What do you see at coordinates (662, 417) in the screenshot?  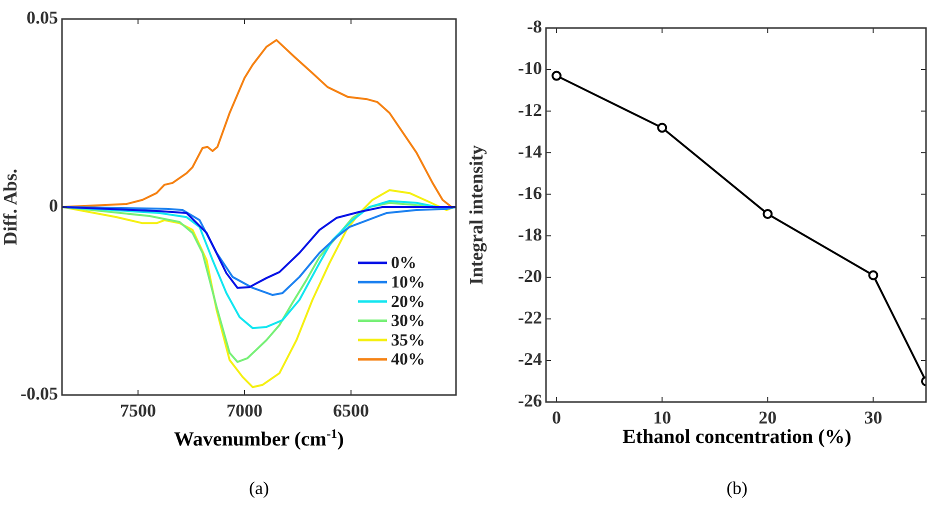 I see `x-tick-label: 10` at bounding box center [662, 417].